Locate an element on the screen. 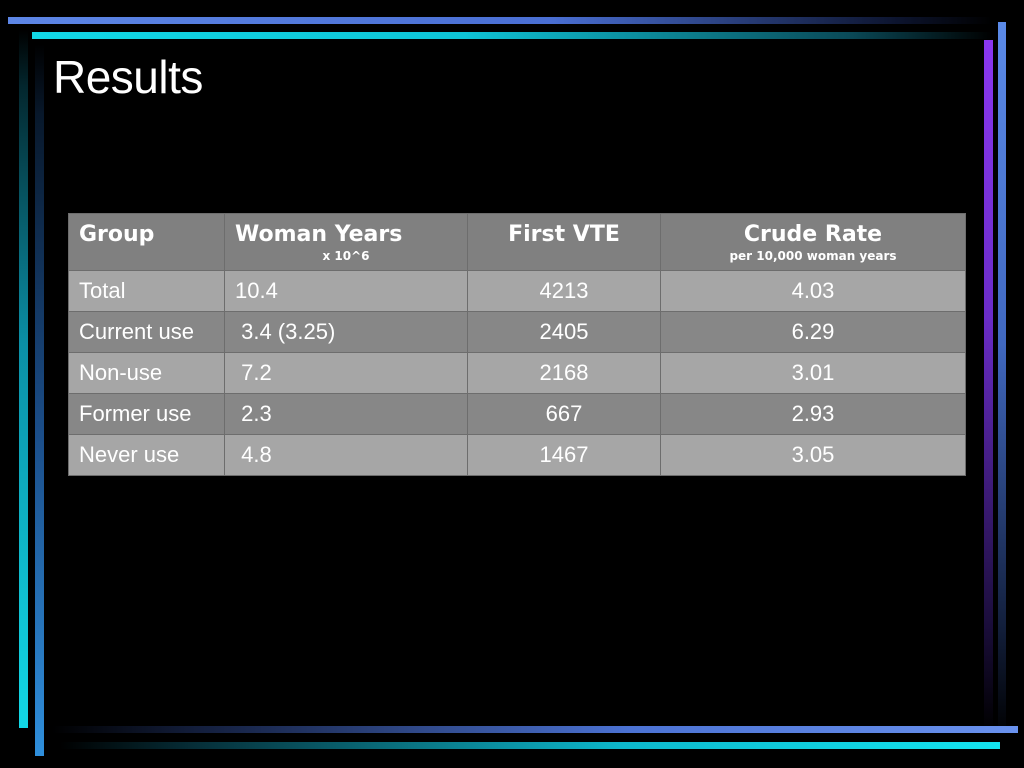 The image size is (1024, 768). cell-group: Current use is located at coordinates (146, 332).